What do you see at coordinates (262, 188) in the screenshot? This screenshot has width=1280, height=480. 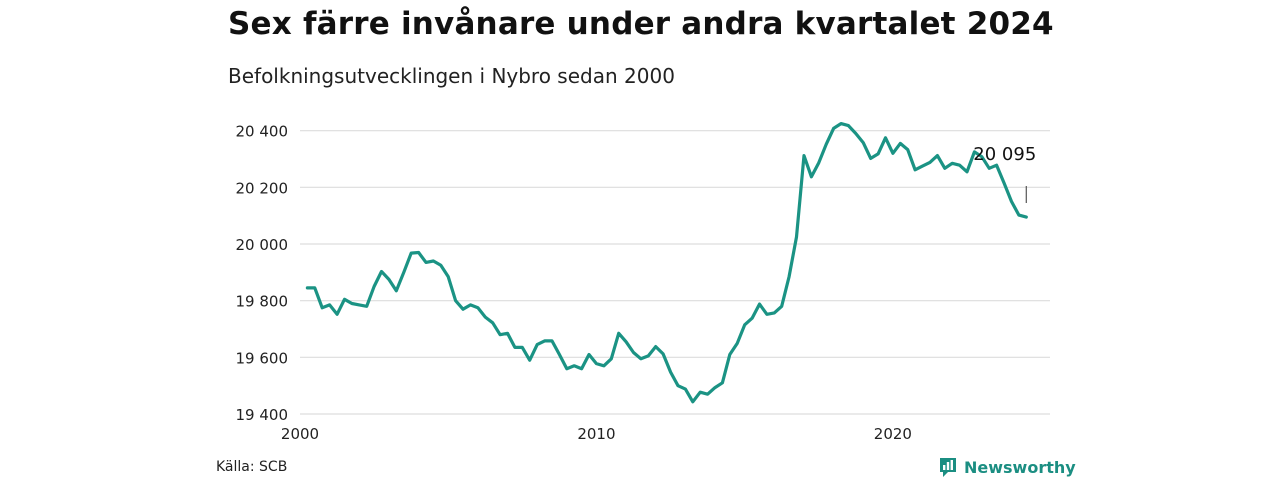 I see `y-tick-label: 20 200` at bounding box center [262, 188].